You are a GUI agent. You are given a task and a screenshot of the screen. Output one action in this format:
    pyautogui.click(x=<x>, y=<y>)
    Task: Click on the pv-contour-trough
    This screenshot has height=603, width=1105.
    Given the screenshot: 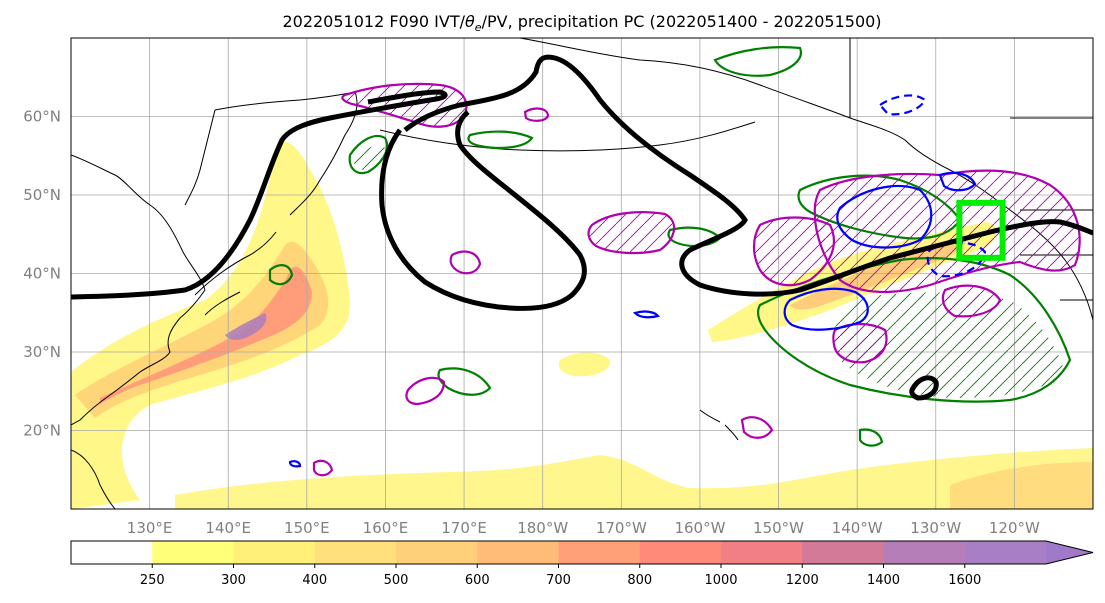 What is the action you would take?
    pyautogui.click(x=483, y=210)
    